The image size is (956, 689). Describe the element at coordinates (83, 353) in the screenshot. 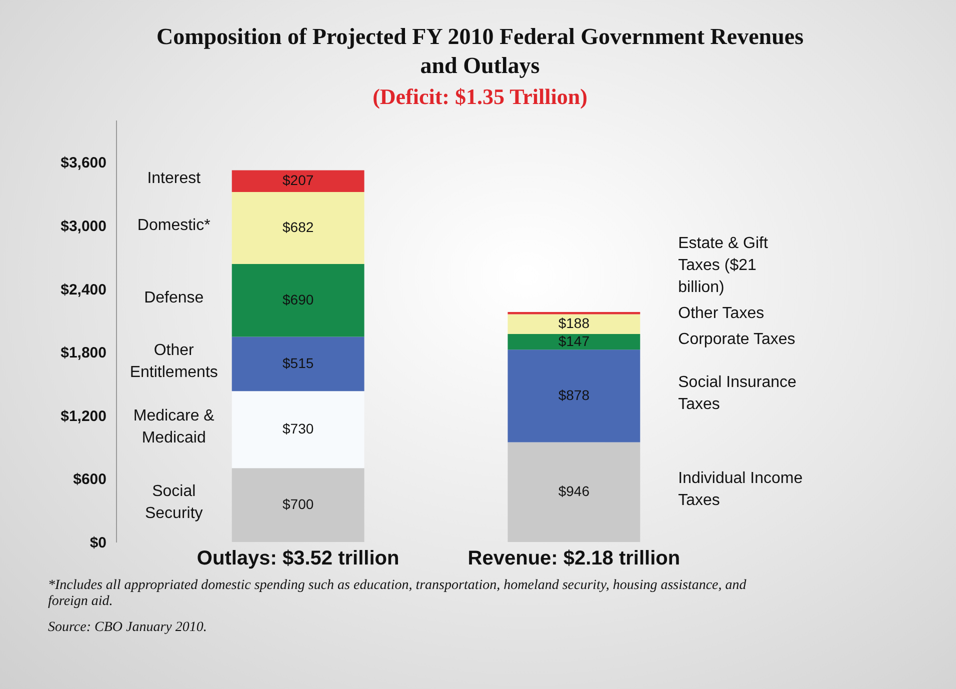

I see `y-tick-label: $1,800` at that location.